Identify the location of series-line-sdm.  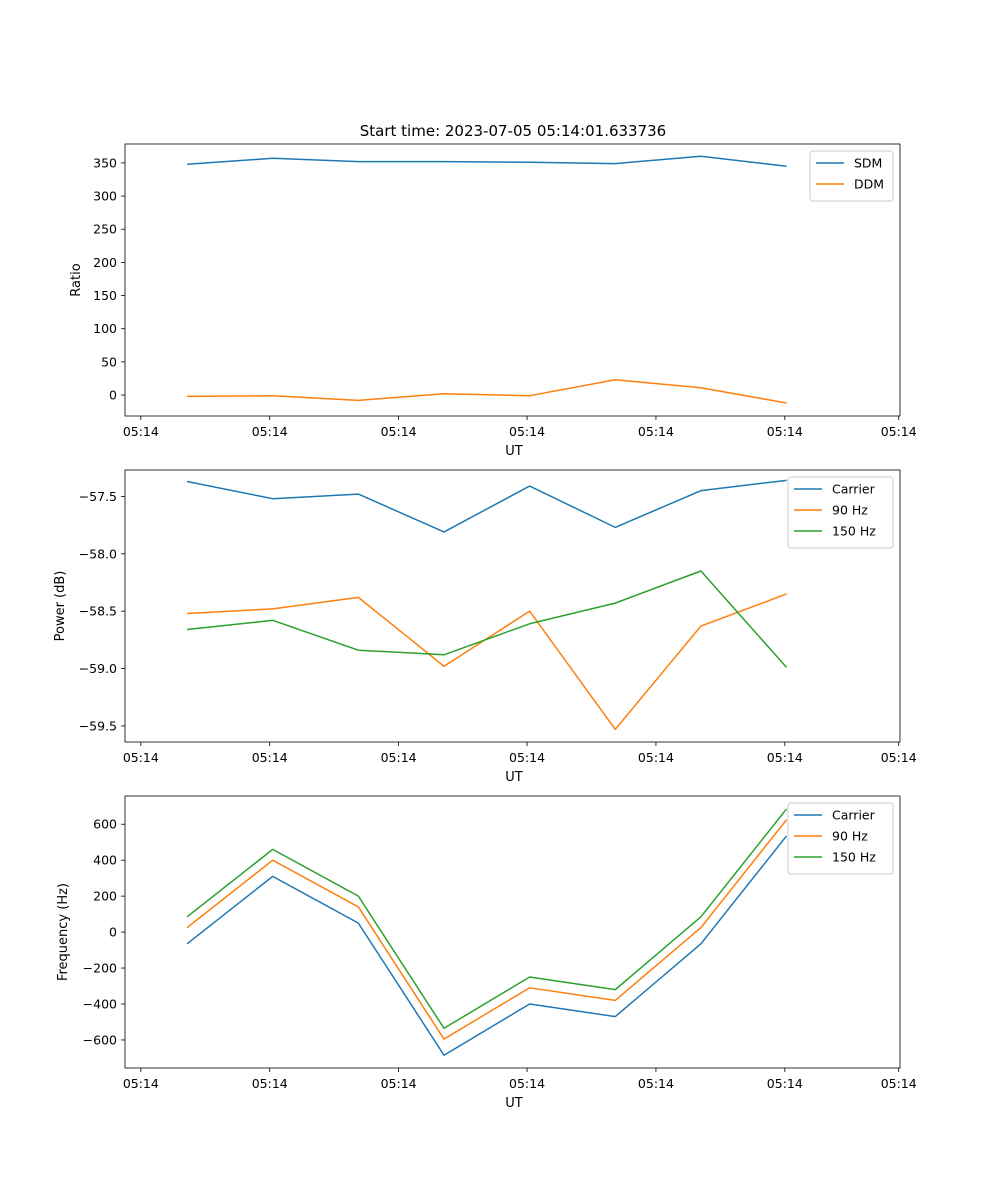
(487, 161).